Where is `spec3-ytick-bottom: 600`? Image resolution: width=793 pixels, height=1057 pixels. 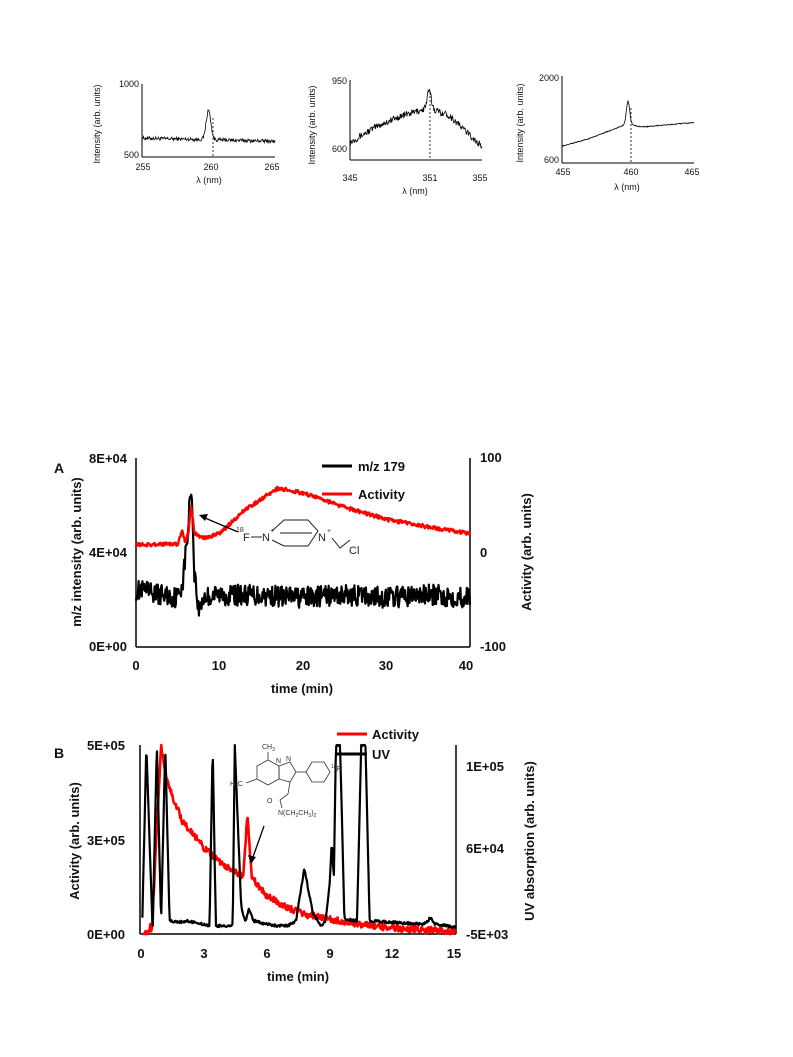
spec3-ytick-bottom: 600 is located at coordinates (551, 160).